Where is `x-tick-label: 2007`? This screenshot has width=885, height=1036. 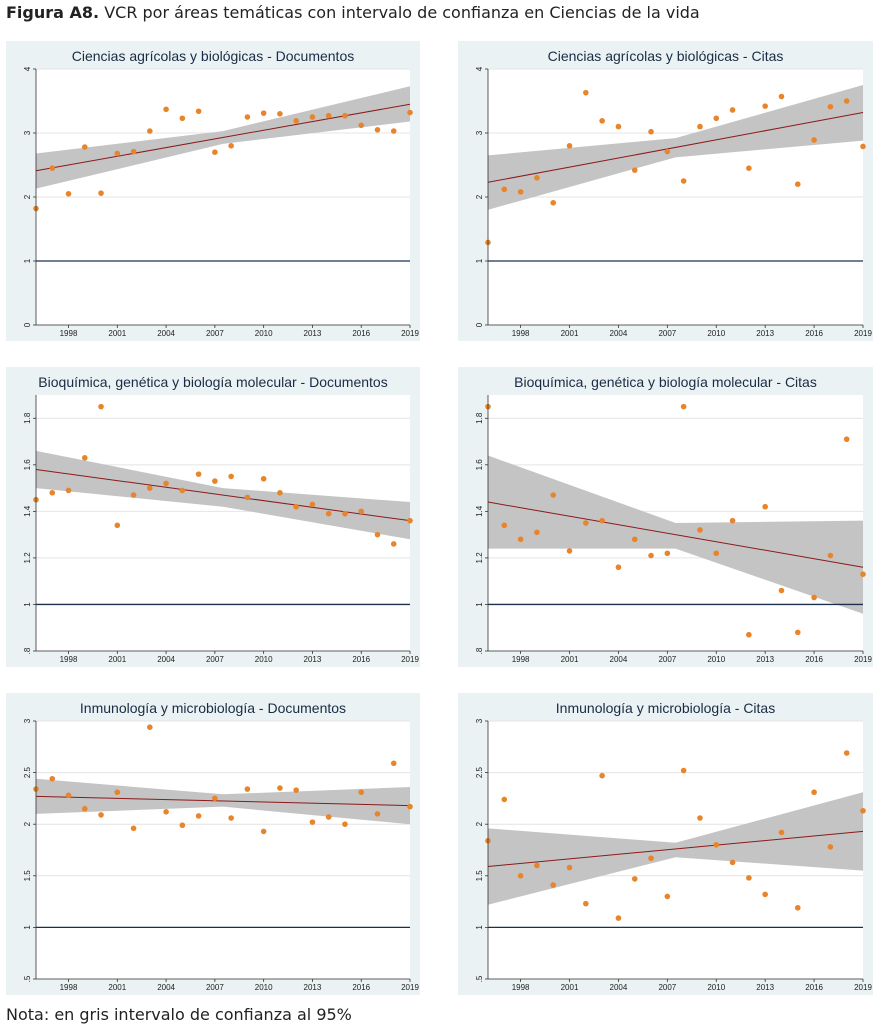
x-tick-label: 2007 is located at coordinates (667, 987).